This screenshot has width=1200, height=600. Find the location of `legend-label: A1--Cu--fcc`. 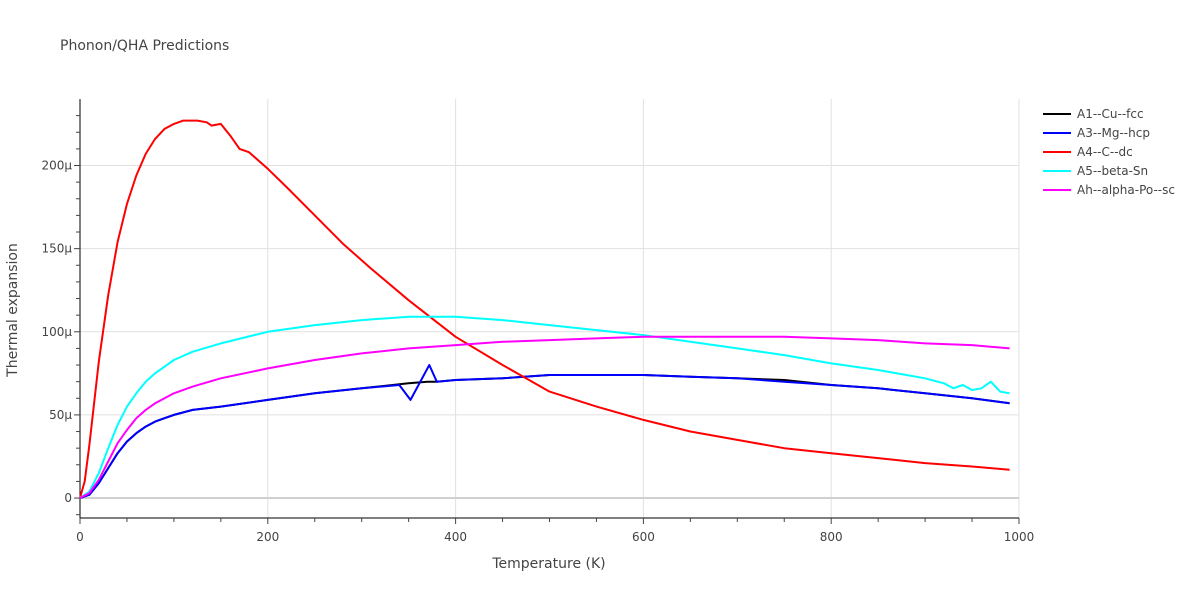

legend-label: A1--Cu--fcc is located at coordinates (1110, 114).